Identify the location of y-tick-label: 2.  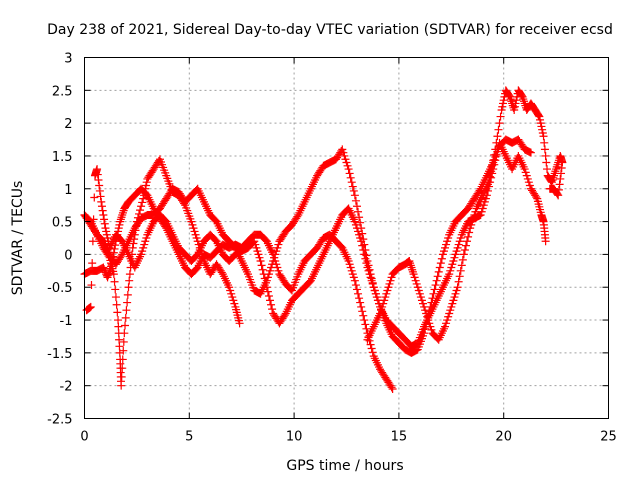
(68, 124).